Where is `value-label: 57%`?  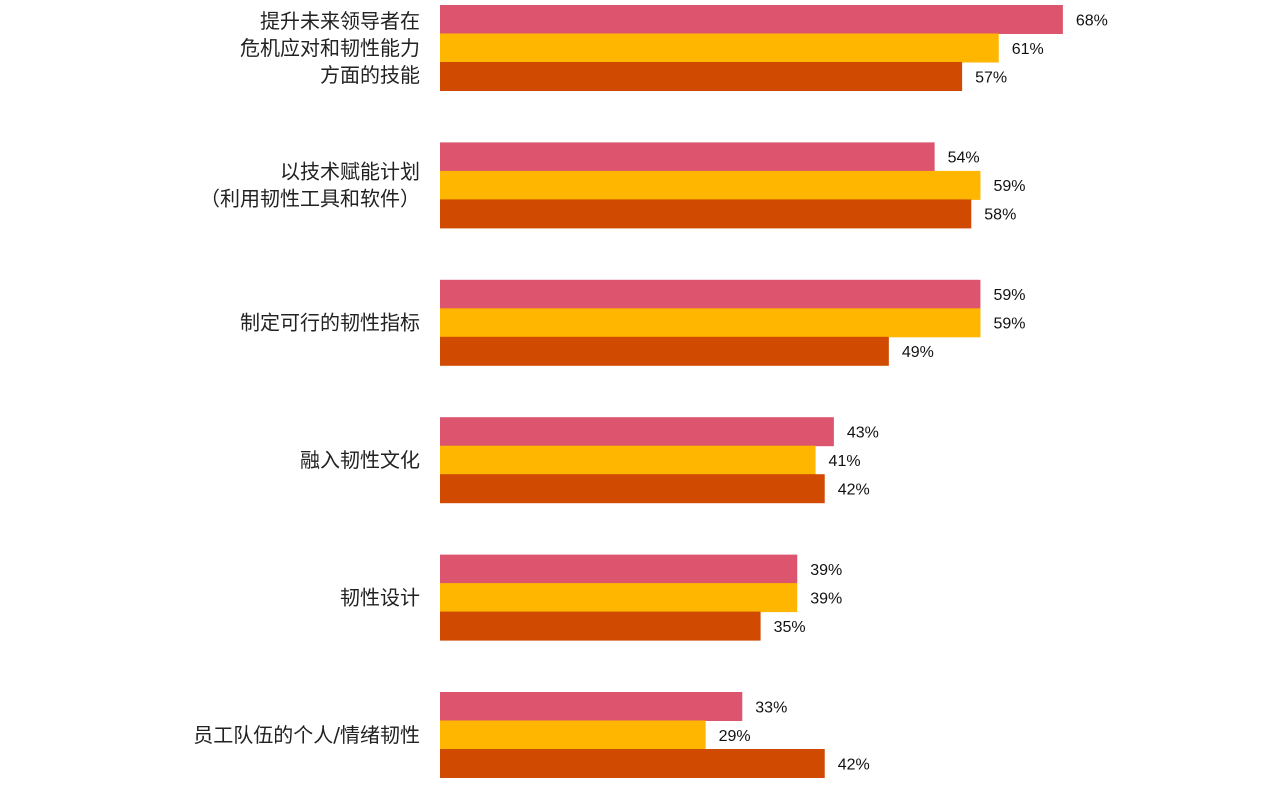
value-label: 57% is located at coordinates (991, 77).